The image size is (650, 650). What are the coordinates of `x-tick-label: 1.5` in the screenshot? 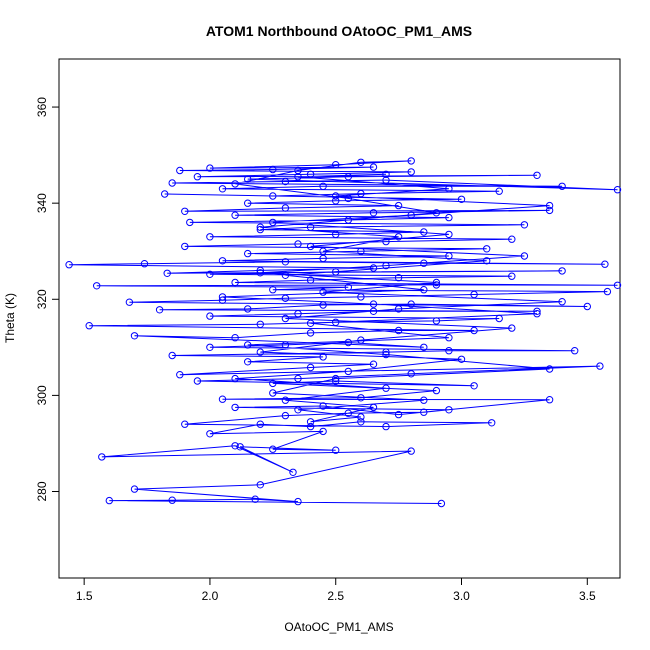 It's located at (84, 596).